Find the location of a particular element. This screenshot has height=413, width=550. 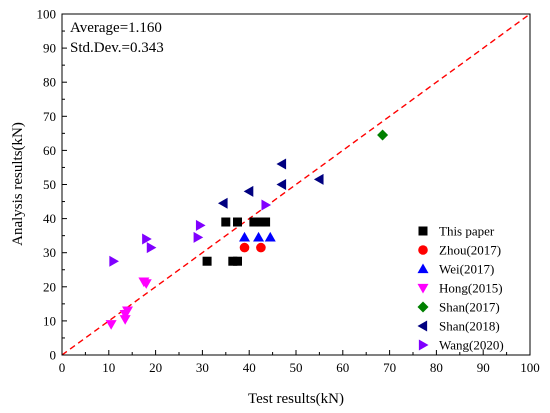

y-tick-label: 0 is located at coordinates (53, 355).